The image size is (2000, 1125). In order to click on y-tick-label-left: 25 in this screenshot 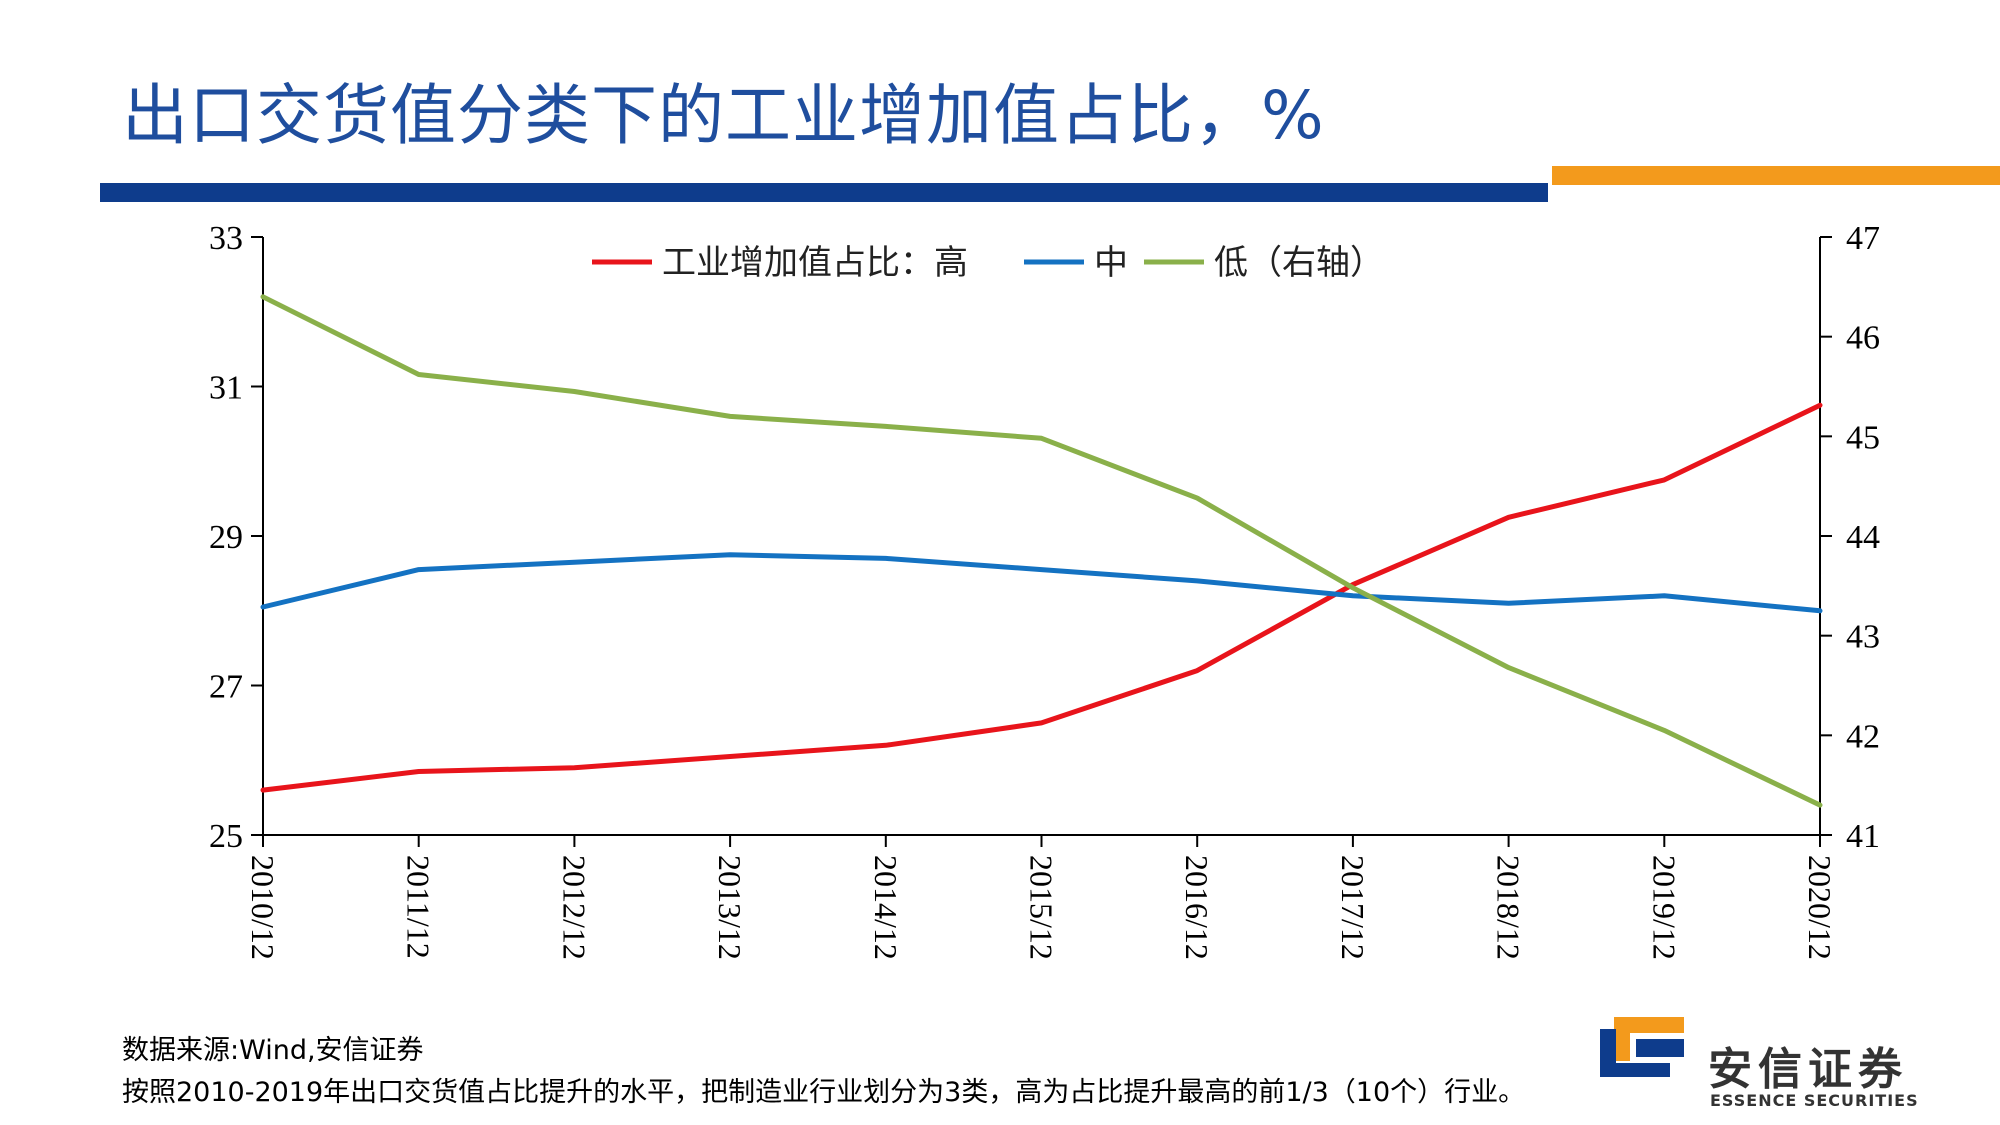, I will do `click(226, 836)`.